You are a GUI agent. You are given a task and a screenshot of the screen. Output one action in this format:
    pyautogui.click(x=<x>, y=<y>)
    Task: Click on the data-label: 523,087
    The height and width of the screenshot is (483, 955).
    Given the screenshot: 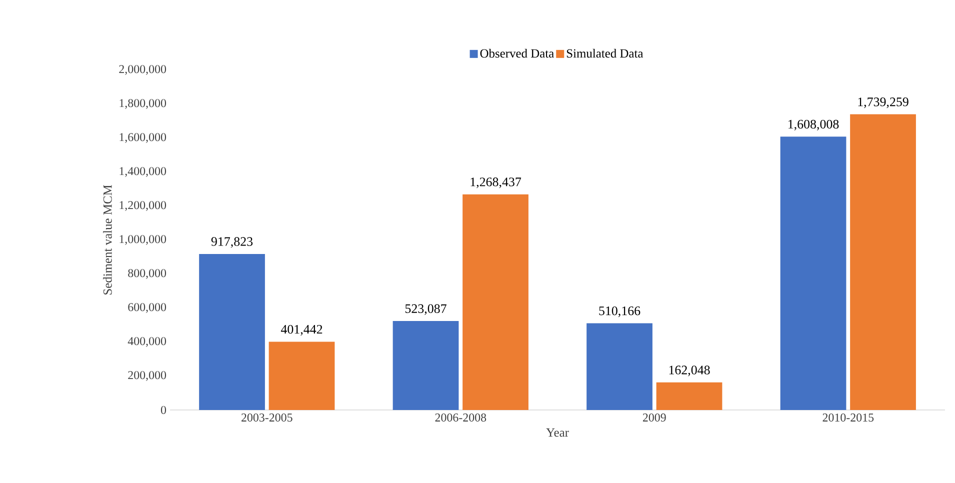 What is the action you would take?
    pyautogui.click(x=425, y=309)
    